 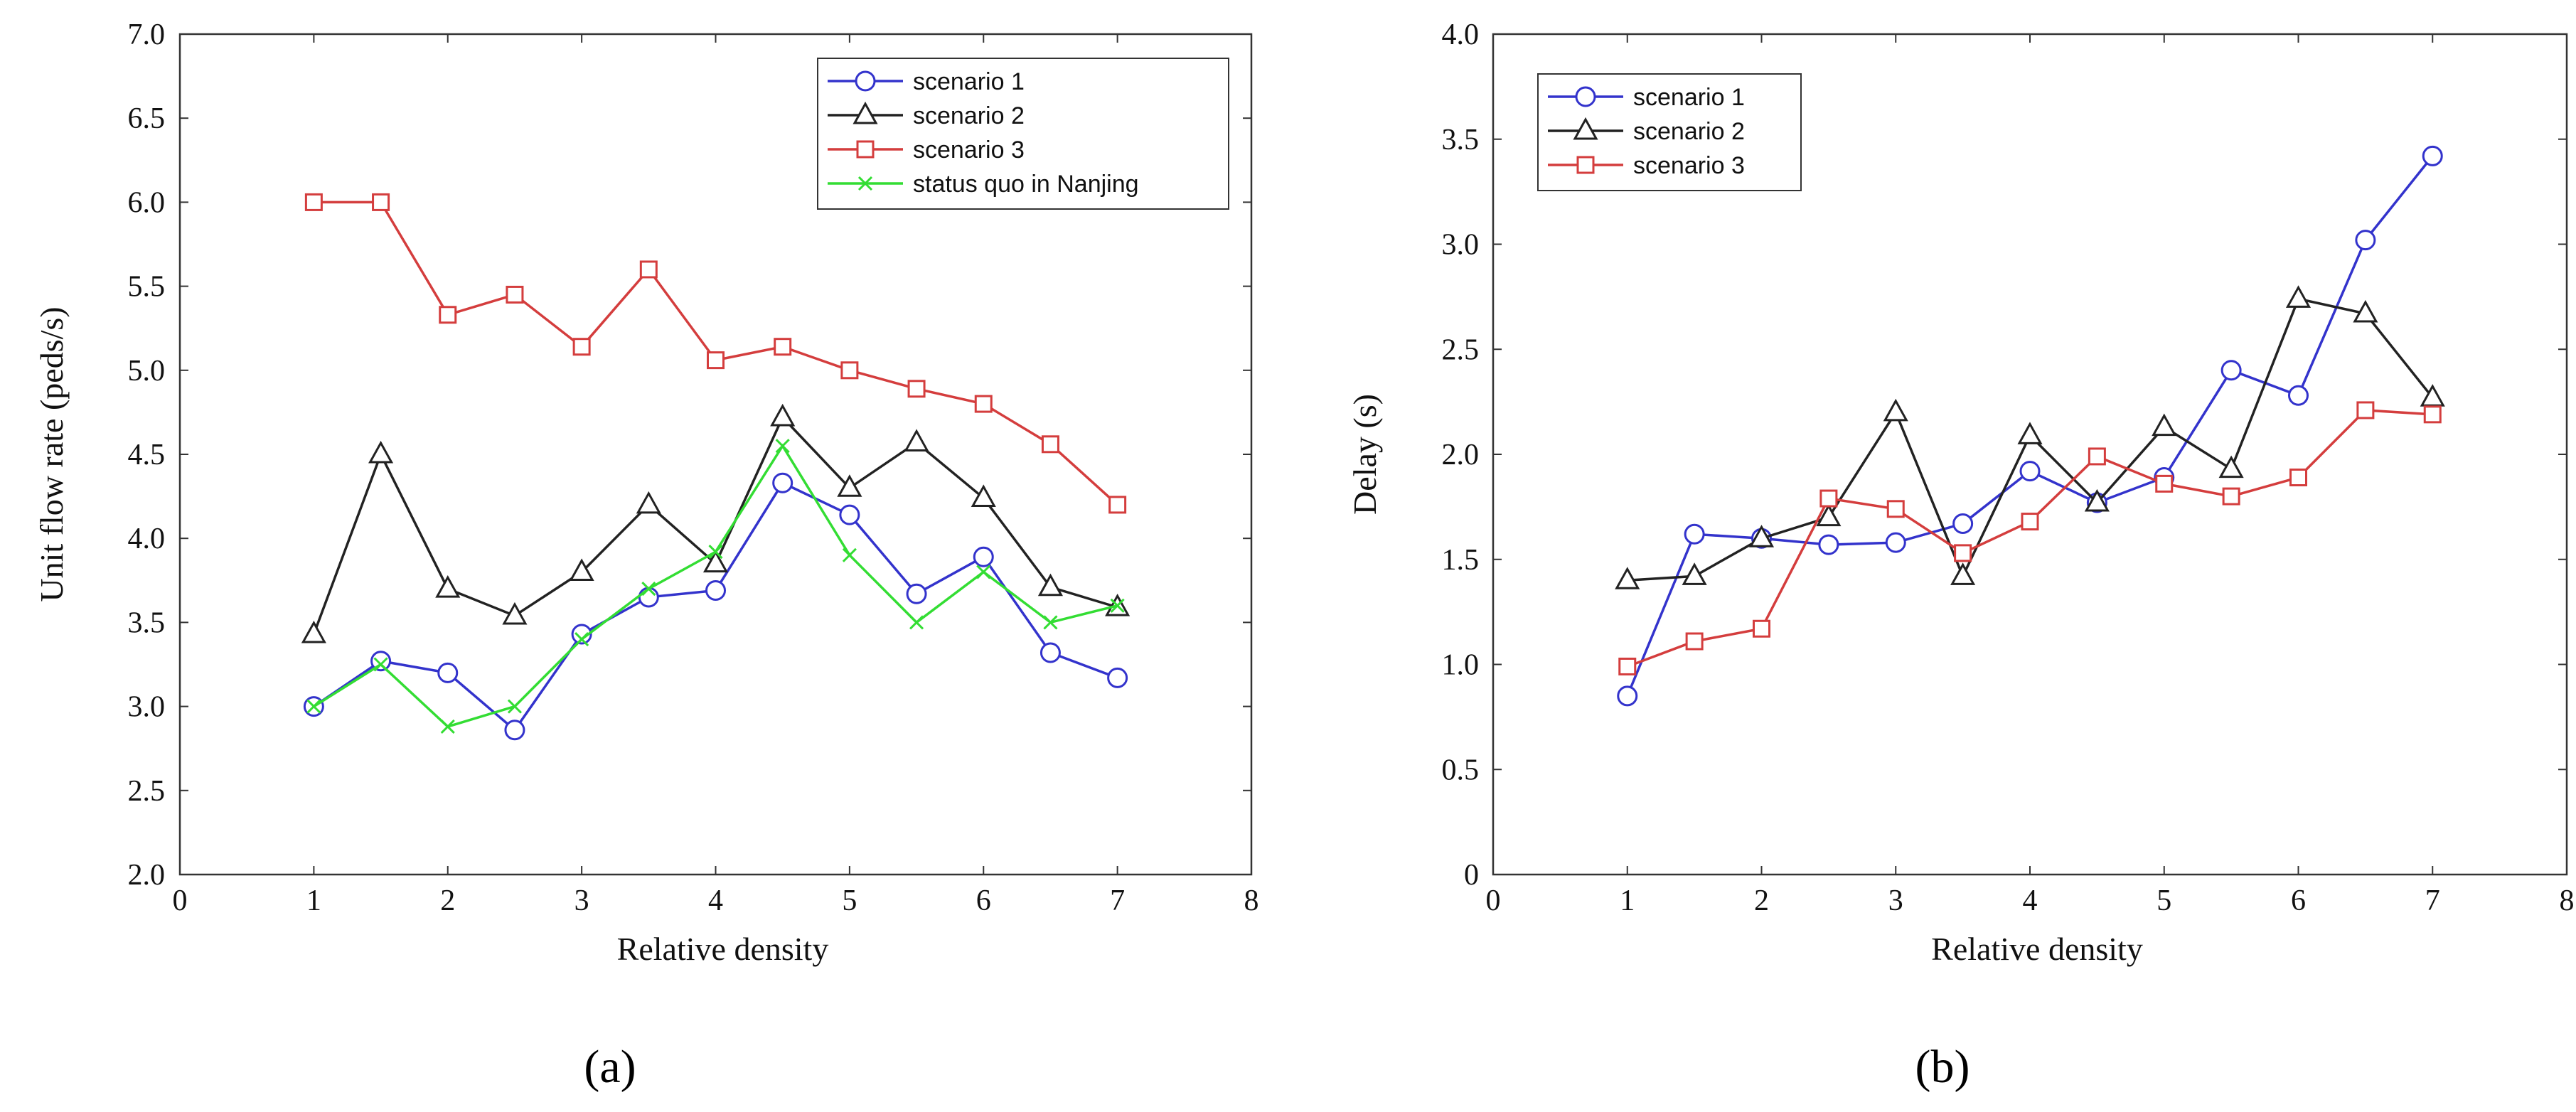 I want to click on y-axis-label: Unit flow rate (peds/s), so click(x=51, y=454).